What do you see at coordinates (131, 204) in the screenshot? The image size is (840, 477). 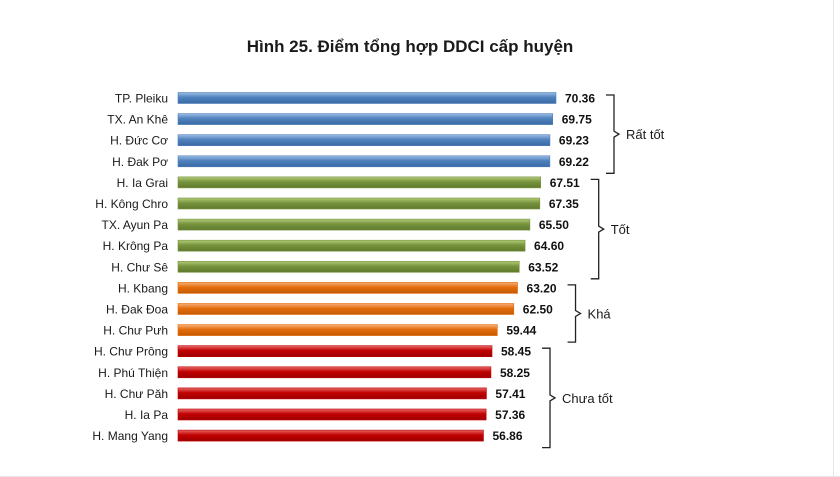 I see `category-label: H. Kông Chro` at bounding box center [131, 204].